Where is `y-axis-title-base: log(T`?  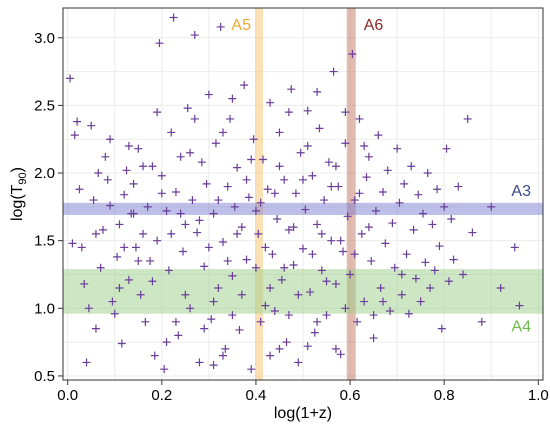
y-axis-title-base: log(T is located at coordinates (17, 202).